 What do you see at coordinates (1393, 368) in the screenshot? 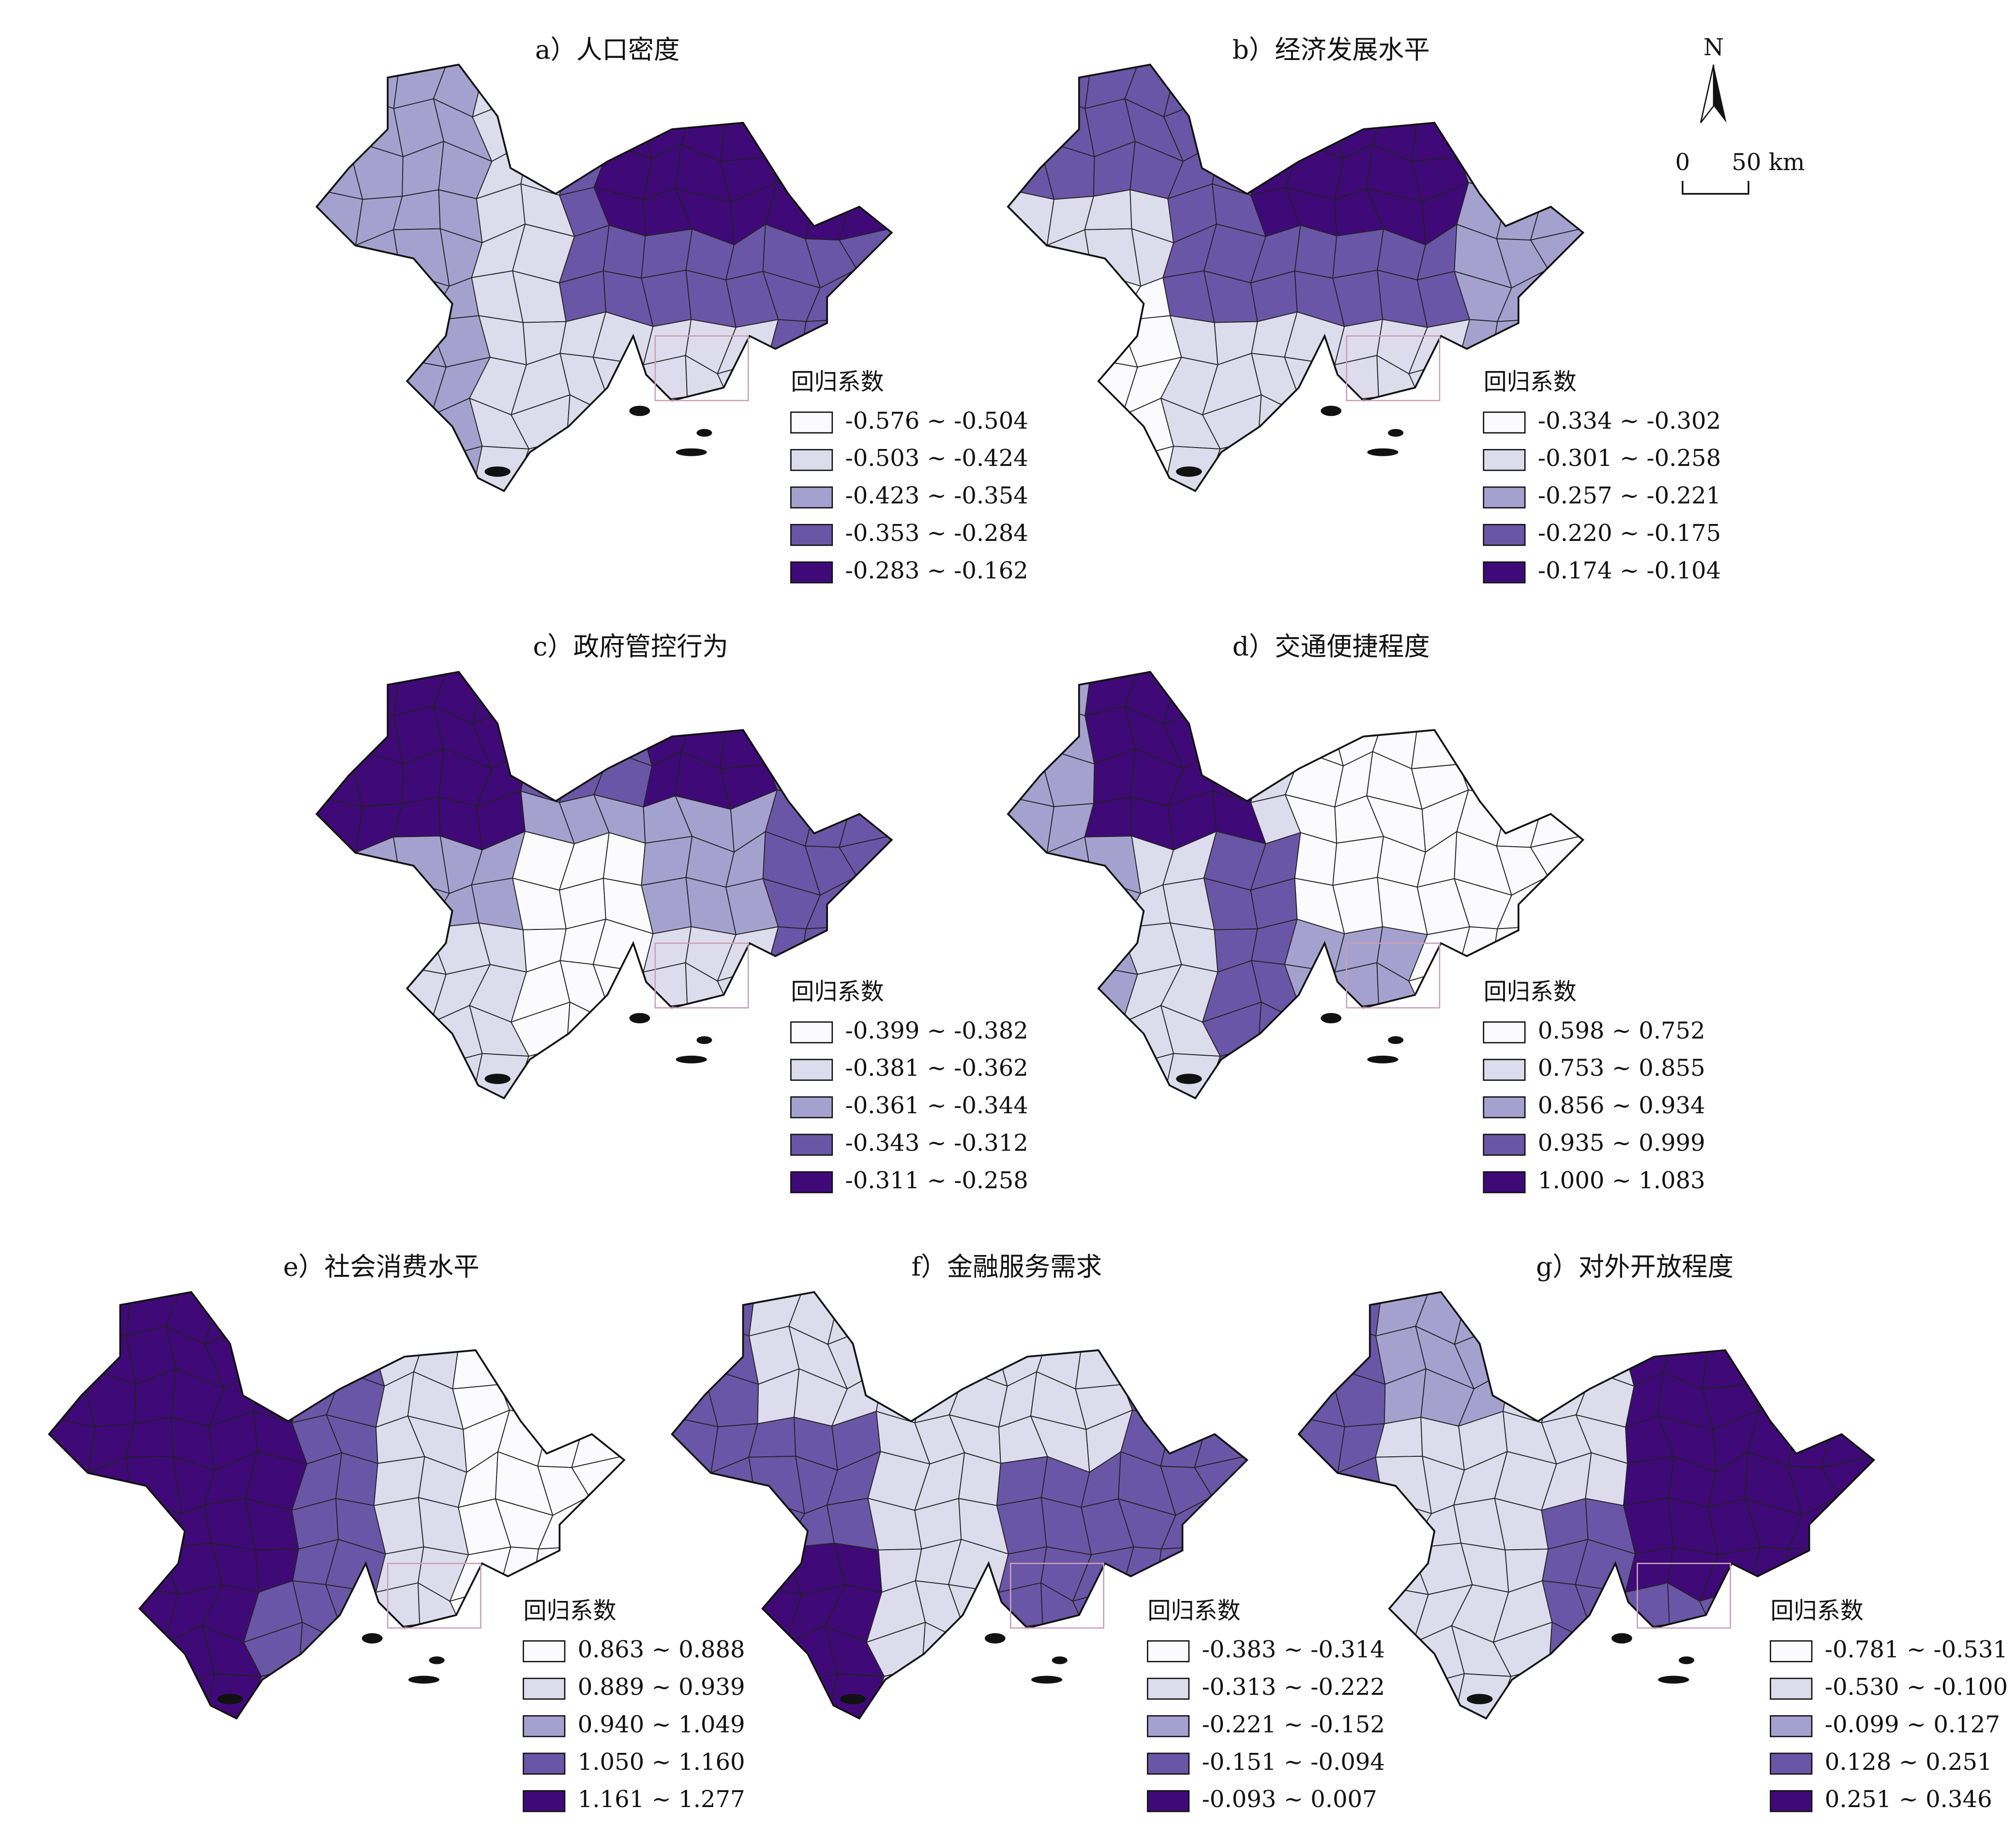
I see `inset-frame` at bounding box center [1393, 368].